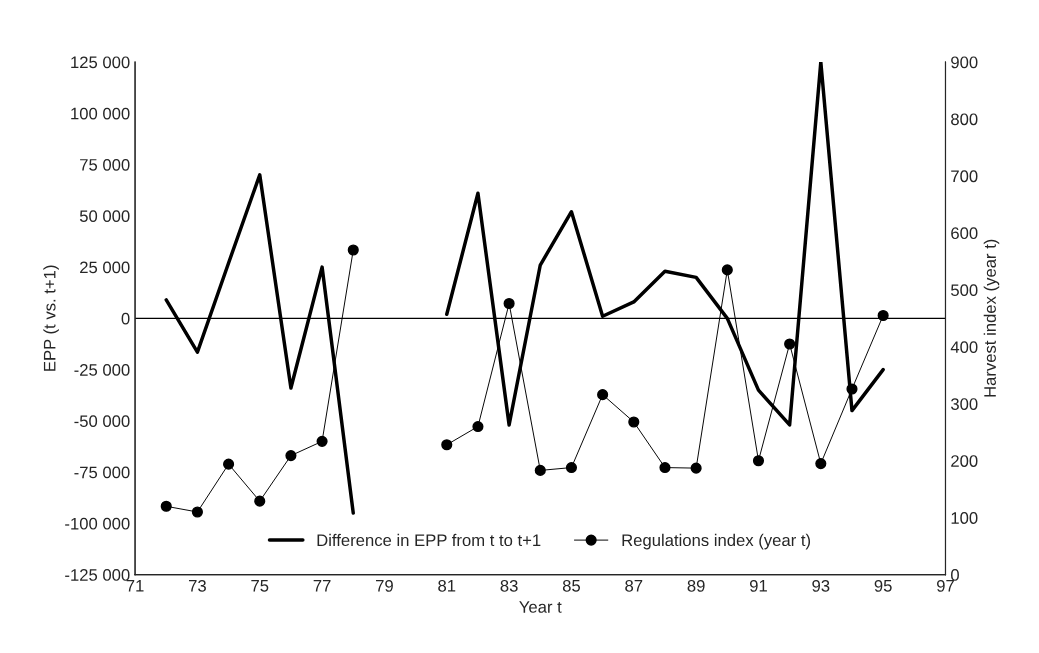  What do you see at coordinates (964, 119) in the screenshot?
I see `y2-tick-label: 800` at bounding box center [964, 119].